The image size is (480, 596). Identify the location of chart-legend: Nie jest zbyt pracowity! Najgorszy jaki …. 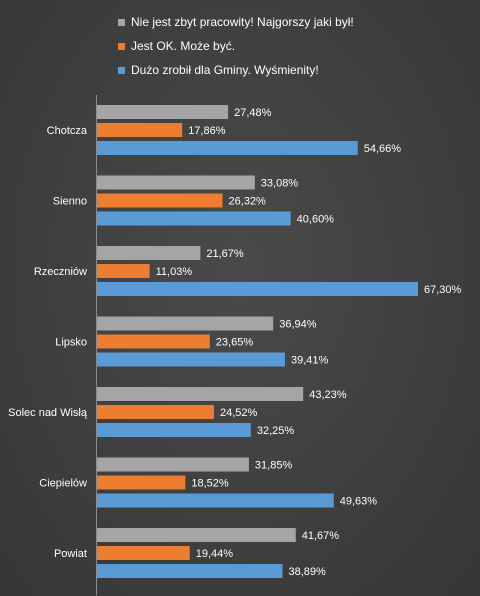
(236, 46).